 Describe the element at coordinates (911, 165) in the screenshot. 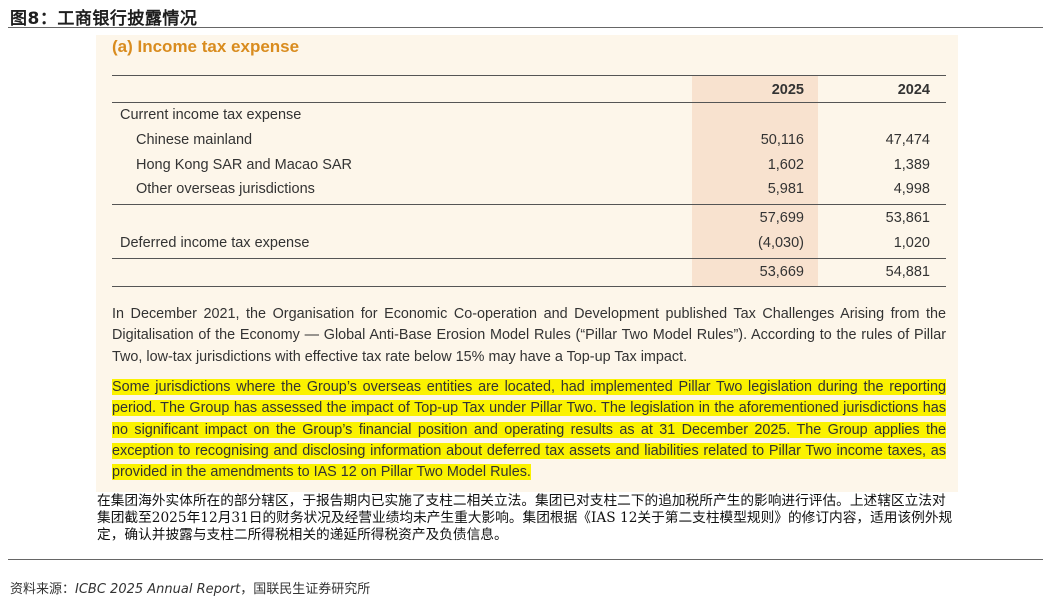

I see `value-2024: 1,389` at that location.